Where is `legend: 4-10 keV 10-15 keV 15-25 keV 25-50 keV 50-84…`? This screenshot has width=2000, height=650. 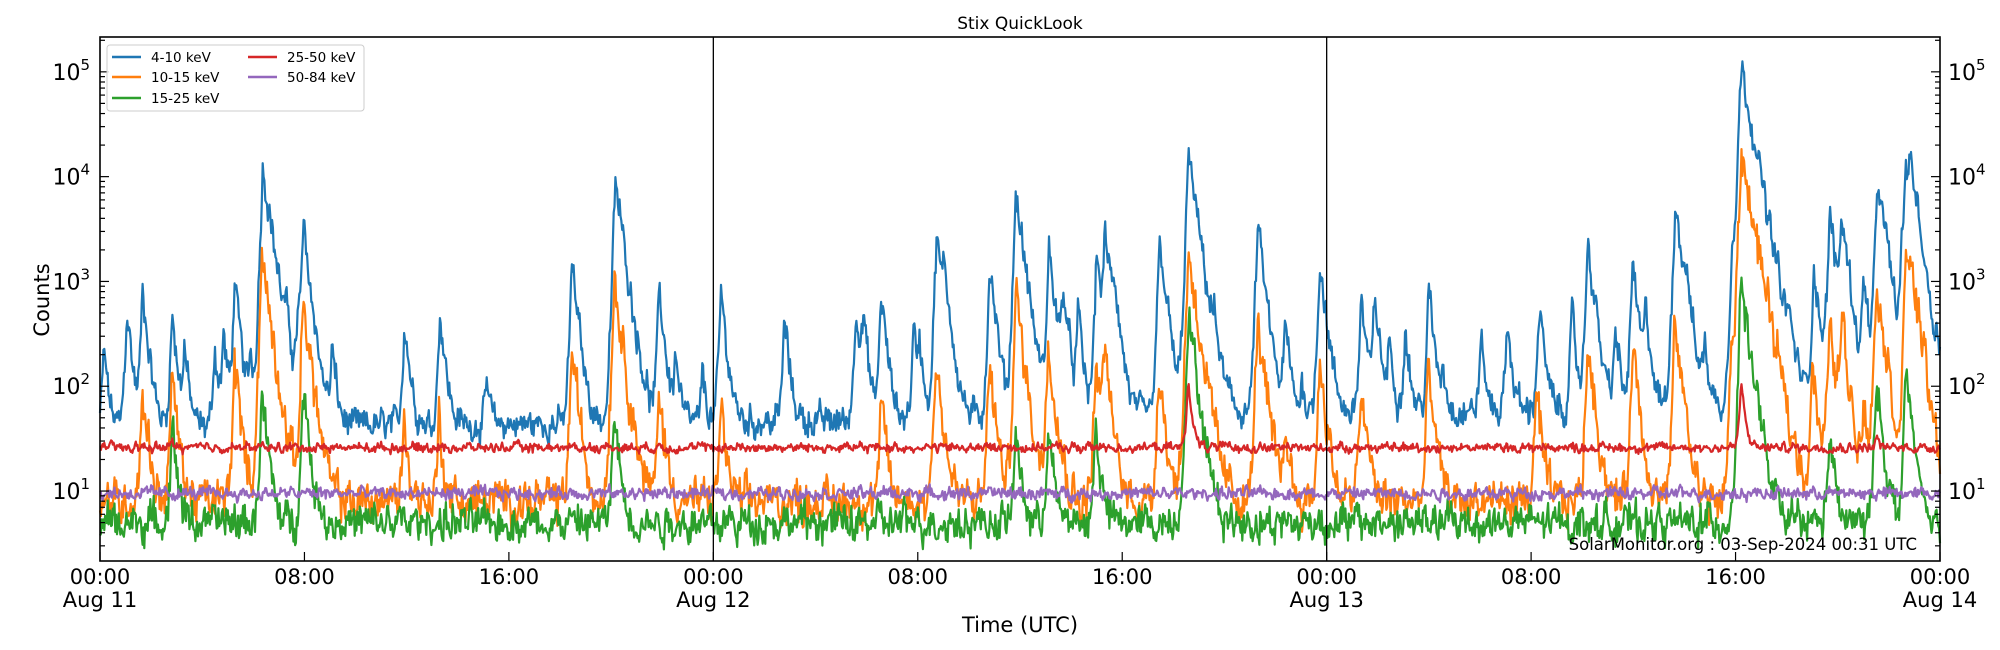 legend: 4-10 keV 10-15 keV 15-25 keV 25-50 keV 50-84… is located at coordinates (235, 78).